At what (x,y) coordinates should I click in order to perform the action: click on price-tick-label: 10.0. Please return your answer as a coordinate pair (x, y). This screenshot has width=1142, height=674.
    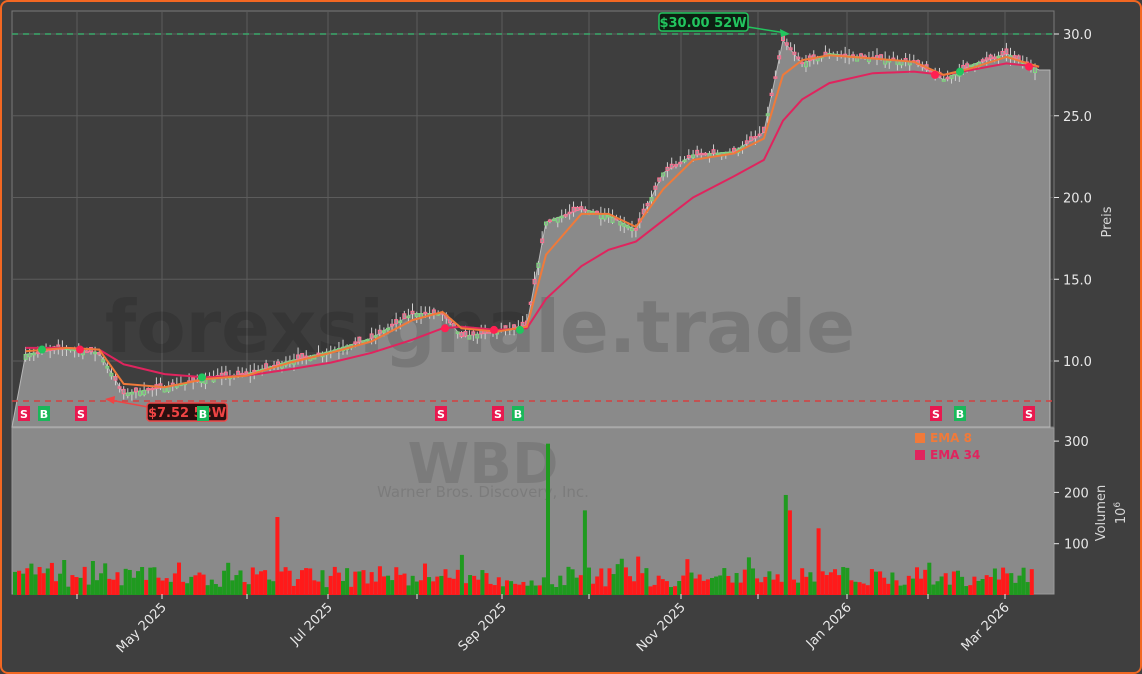
    Looking at the image, I should click on (1077, 362).